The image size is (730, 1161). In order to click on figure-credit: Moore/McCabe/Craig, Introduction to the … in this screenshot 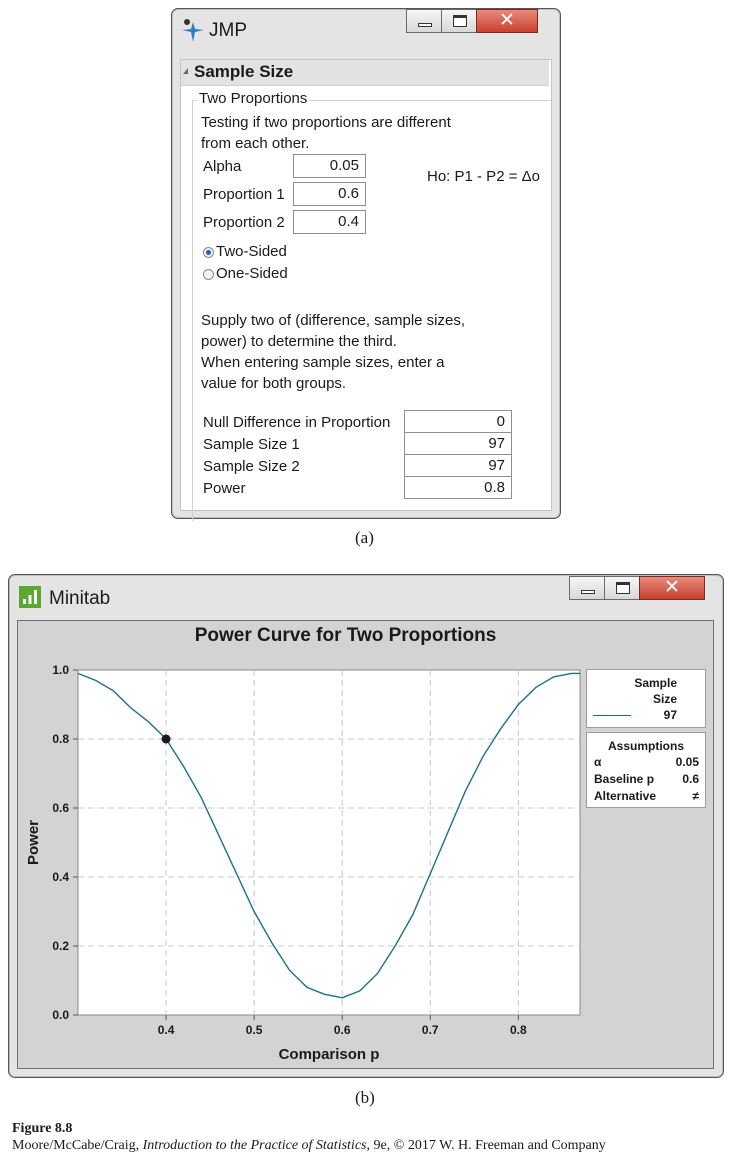, I will do `click(309, 1146)`.